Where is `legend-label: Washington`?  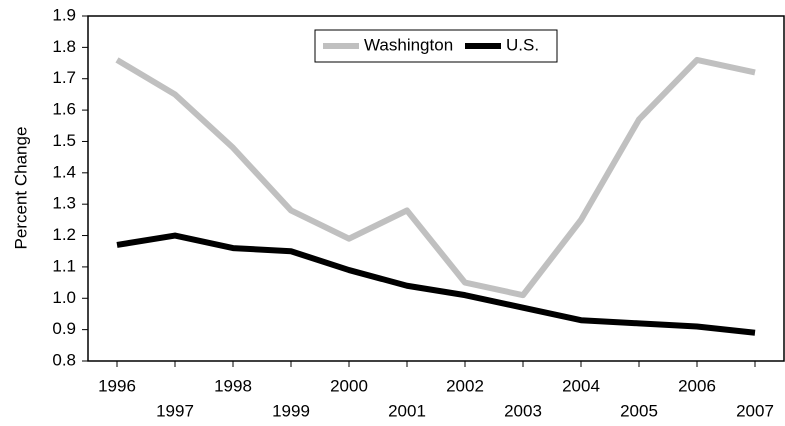
legend-label: Washington is located at coordinates (408, 44).